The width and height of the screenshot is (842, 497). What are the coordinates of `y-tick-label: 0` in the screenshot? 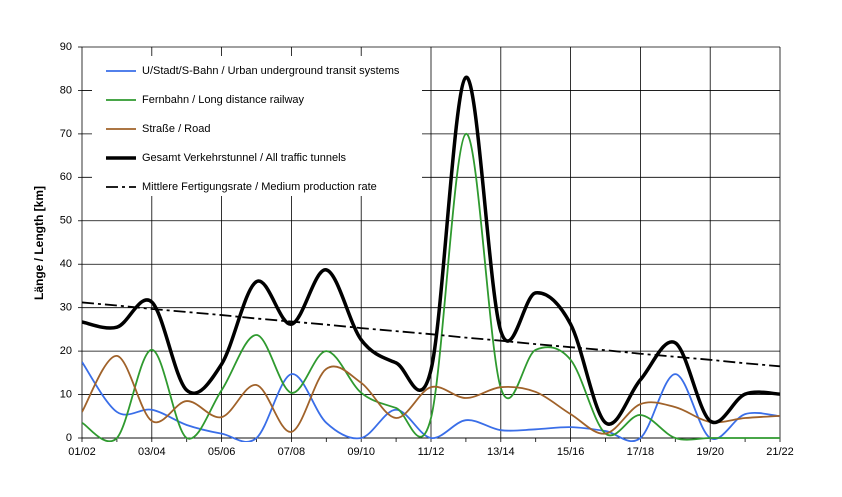 It's located at (69, 438).